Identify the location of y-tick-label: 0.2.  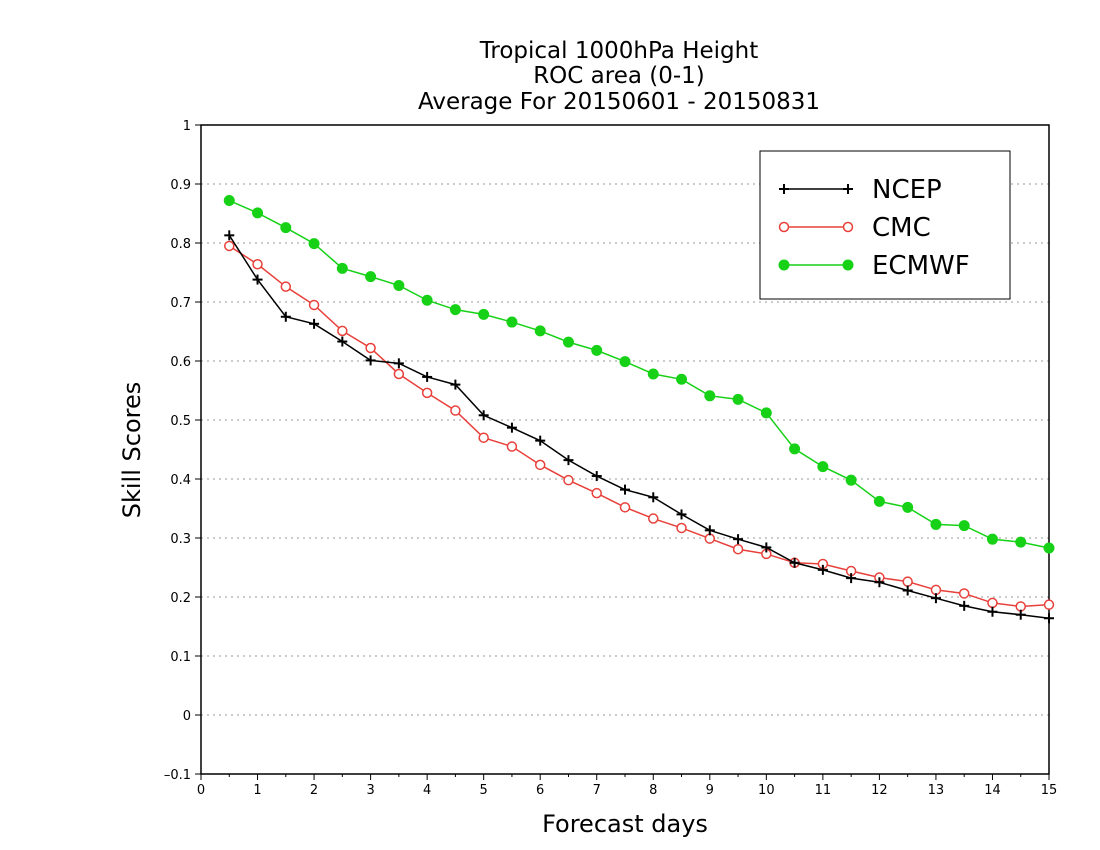
(180, 598).